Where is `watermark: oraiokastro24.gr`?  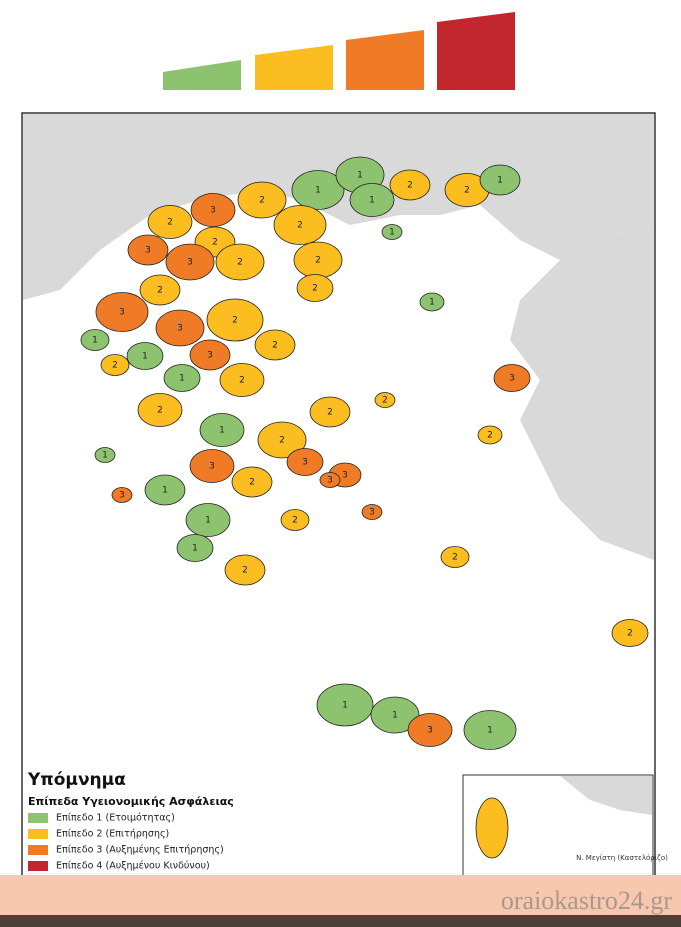
watermark: oraiokastro24.gr is located at coordinates (586, 900).